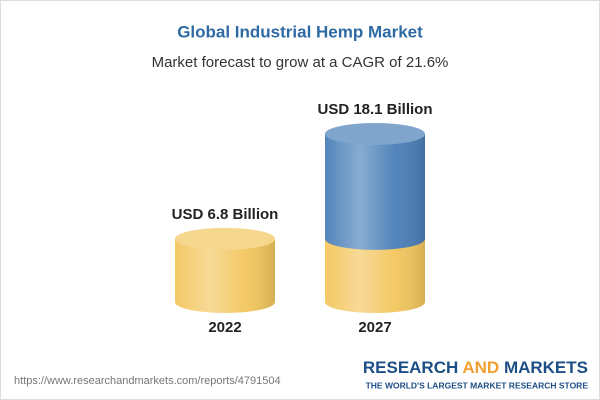 The width and height of the screenshot is (600, 400). What do you see at coordinates (375, 186) in the screenshot?
I see `bar-shine` at bounding box center [375, 186].